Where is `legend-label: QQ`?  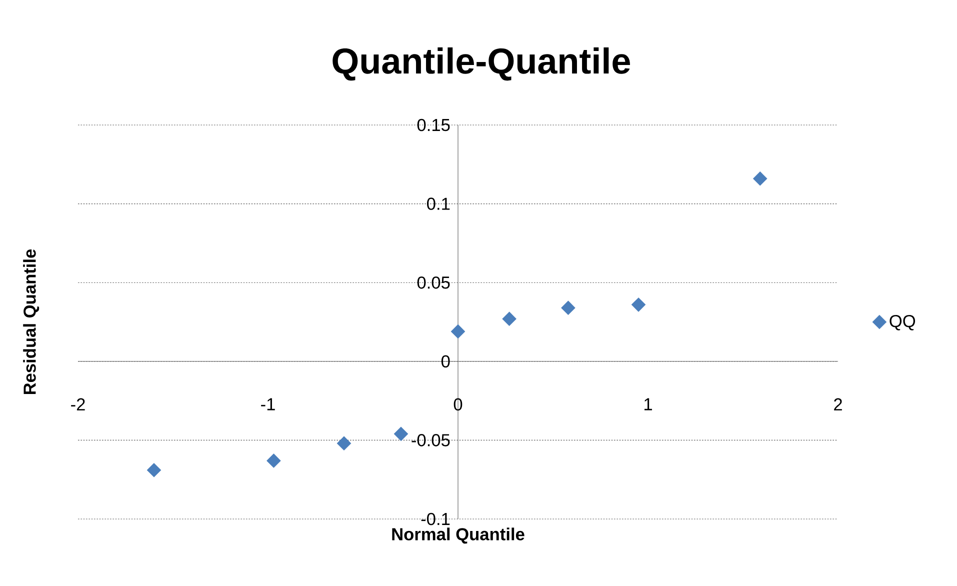 legend-label: QQ is located at coordinates (903, 322).